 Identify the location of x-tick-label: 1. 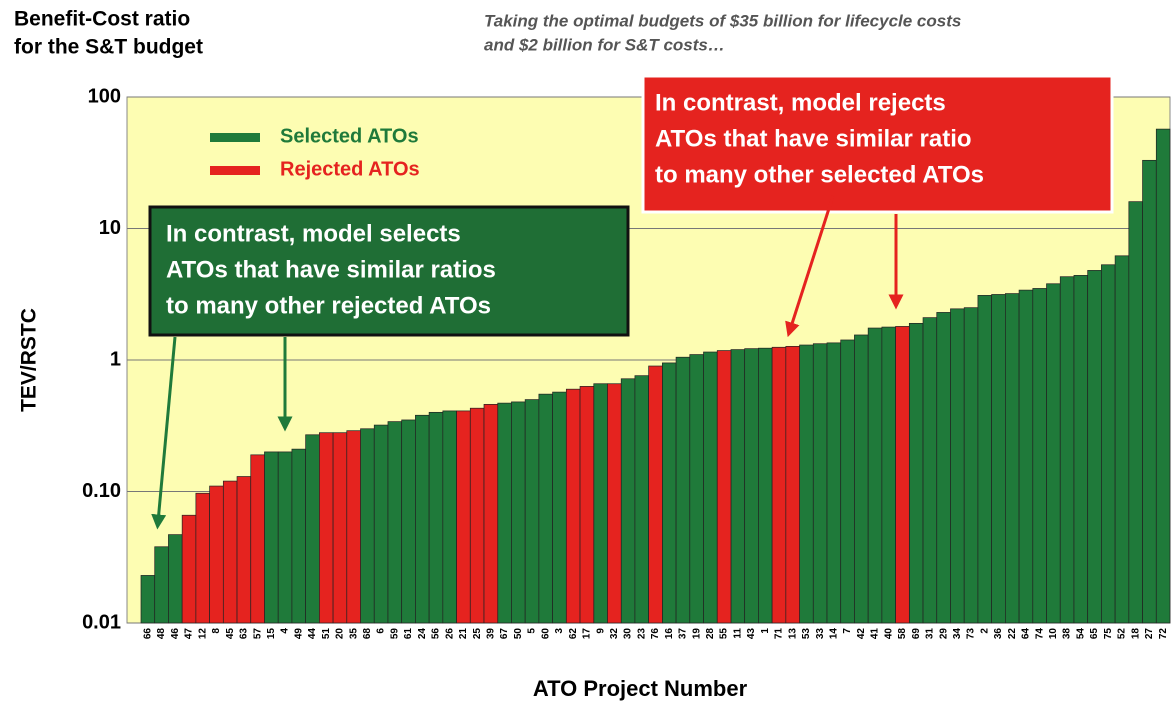
(765, 631).